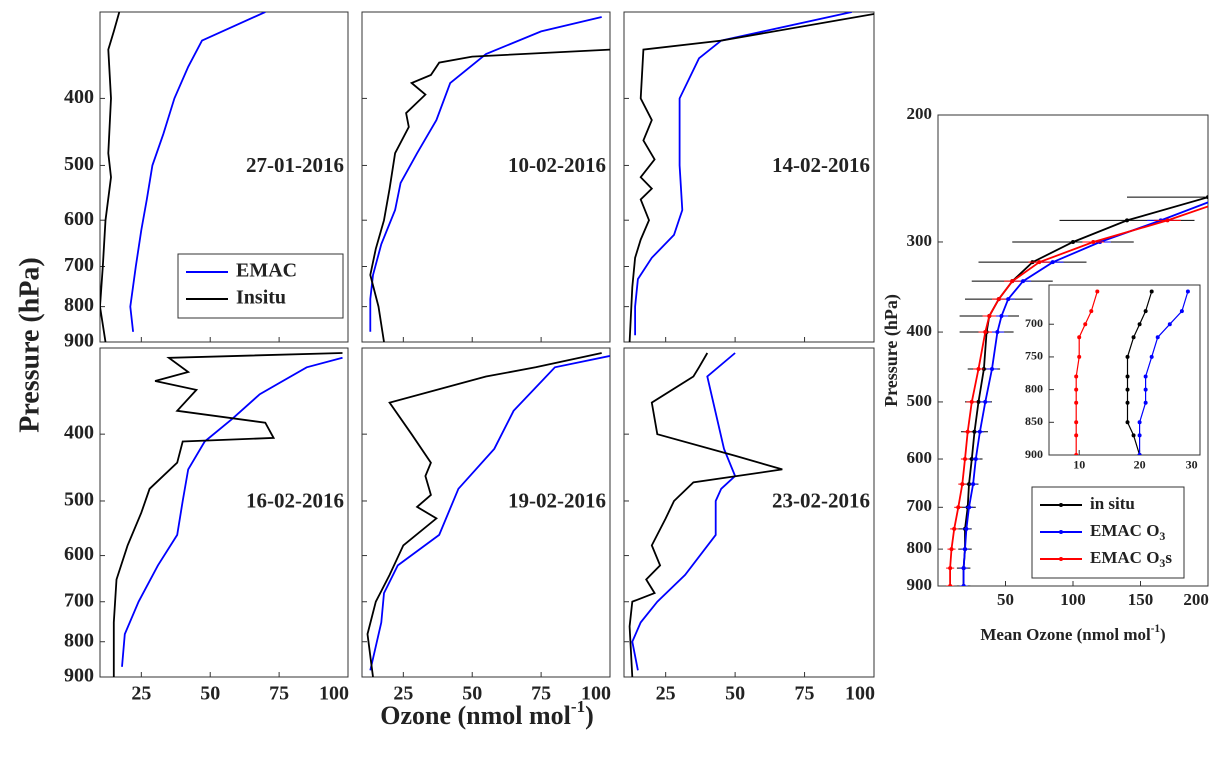 This screenshot has height=757, width=1228. I want to click on panel: 700 750 800 850 900 10 20 30, so click(1113, 378).